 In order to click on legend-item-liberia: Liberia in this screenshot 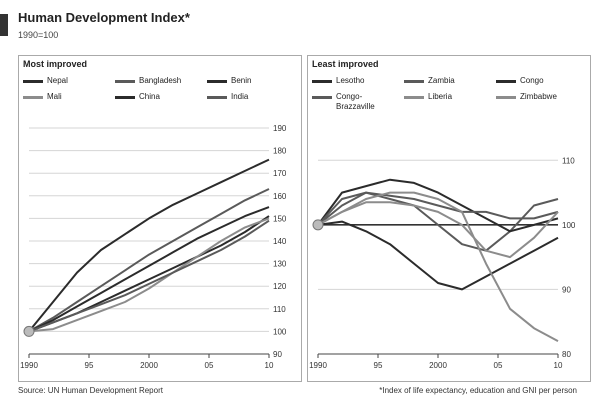, I will do `click(428, 97)`.